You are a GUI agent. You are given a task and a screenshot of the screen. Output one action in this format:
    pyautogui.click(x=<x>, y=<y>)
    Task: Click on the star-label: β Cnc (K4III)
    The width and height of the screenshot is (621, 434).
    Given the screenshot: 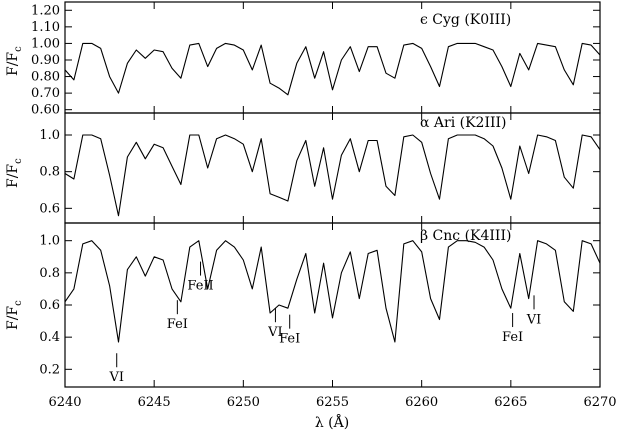 What is the action you would take?
    pyautogui.click(x=465, y=236)
    